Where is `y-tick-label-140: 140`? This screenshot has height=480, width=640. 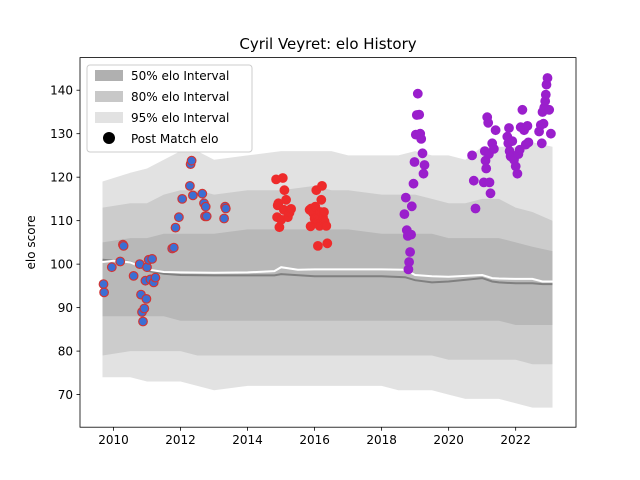 y-tick-label-140: 140 is located at coordinates (61, 91).